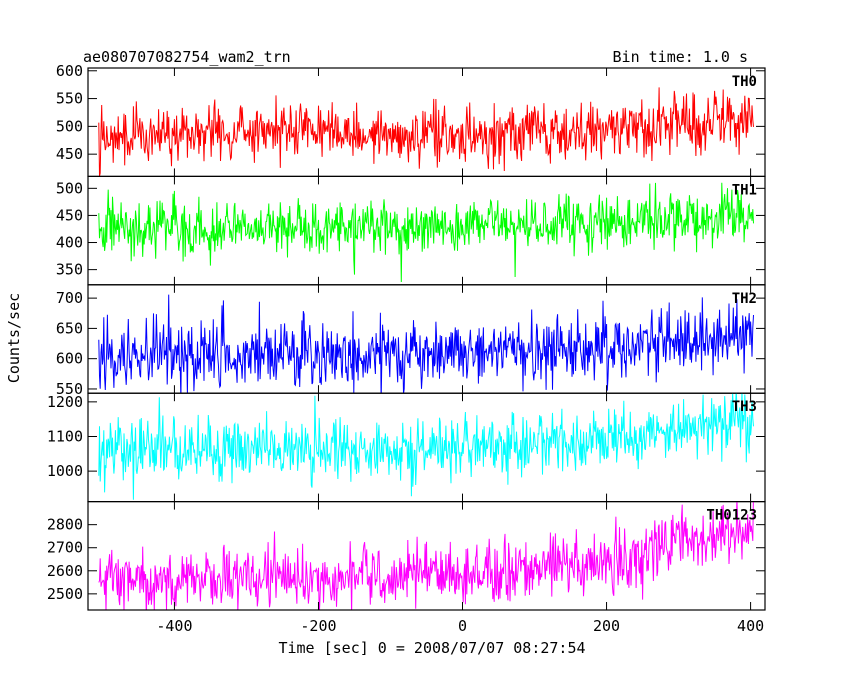  What do you see at coordinates (606, 626) in the screenshot?
I see `x-tick-label: 200` at bounding box center [606, 626].